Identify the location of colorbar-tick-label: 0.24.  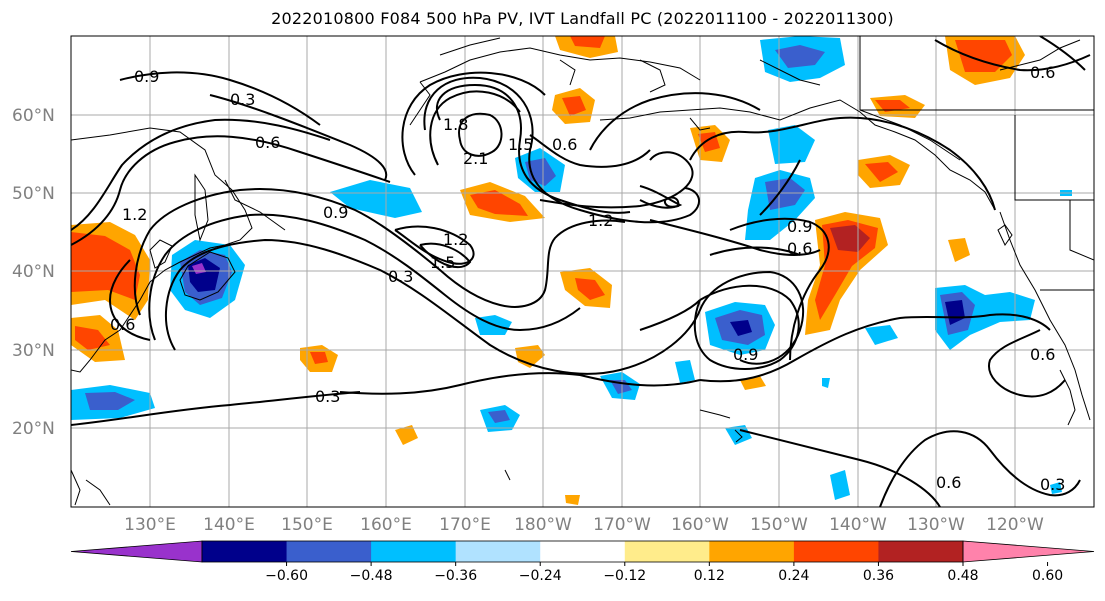
(793, 576).